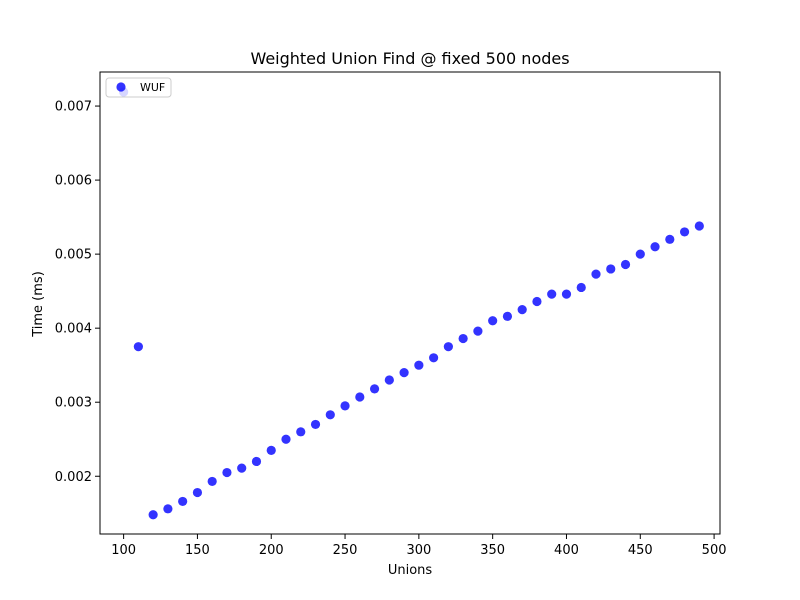  Describe the element at coordinates (73, 255) in the screenshot. I see `y-tick-label: 0.005` at that location.